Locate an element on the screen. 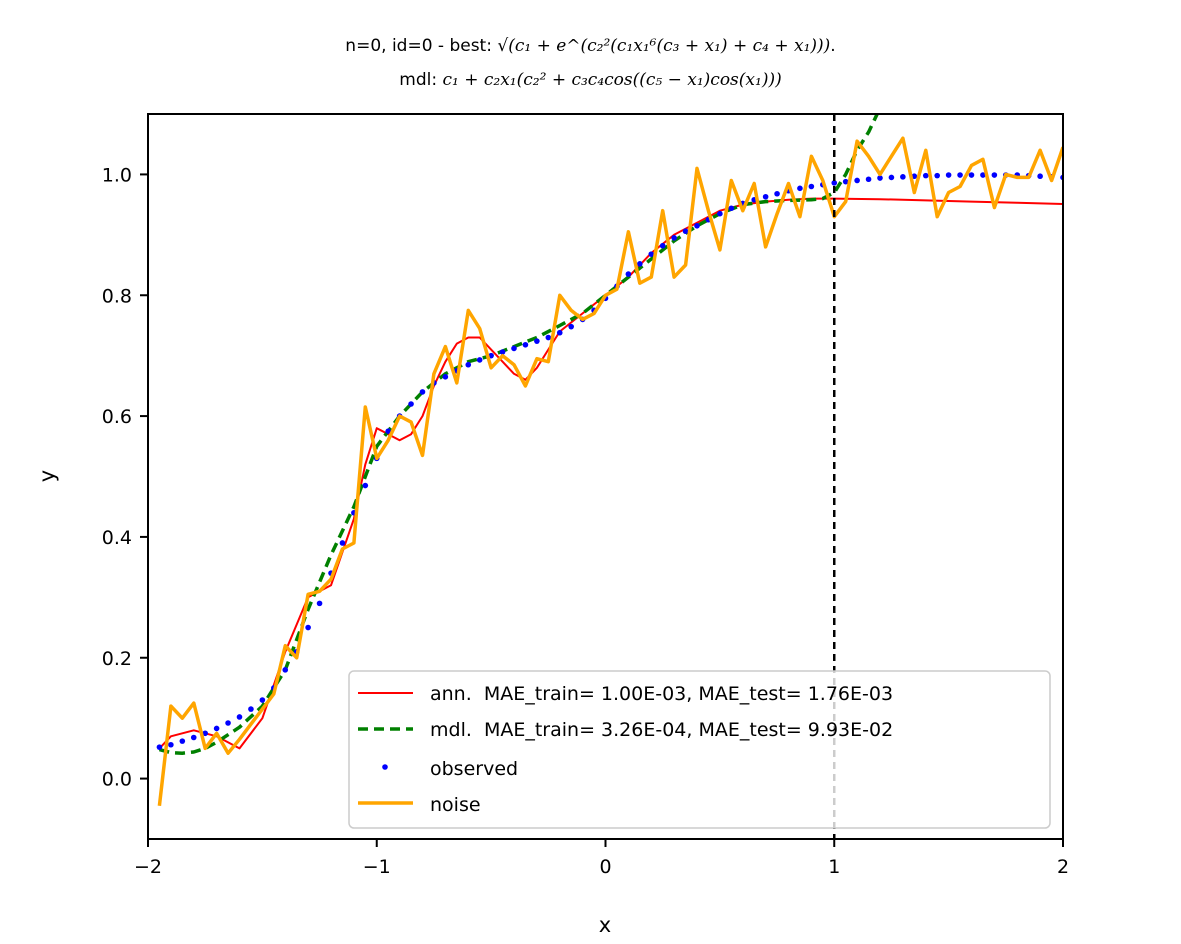 The width and height of the screenshot is (1181, 944). y-tick-label: 0.4 is located at coordinates (117, 538).